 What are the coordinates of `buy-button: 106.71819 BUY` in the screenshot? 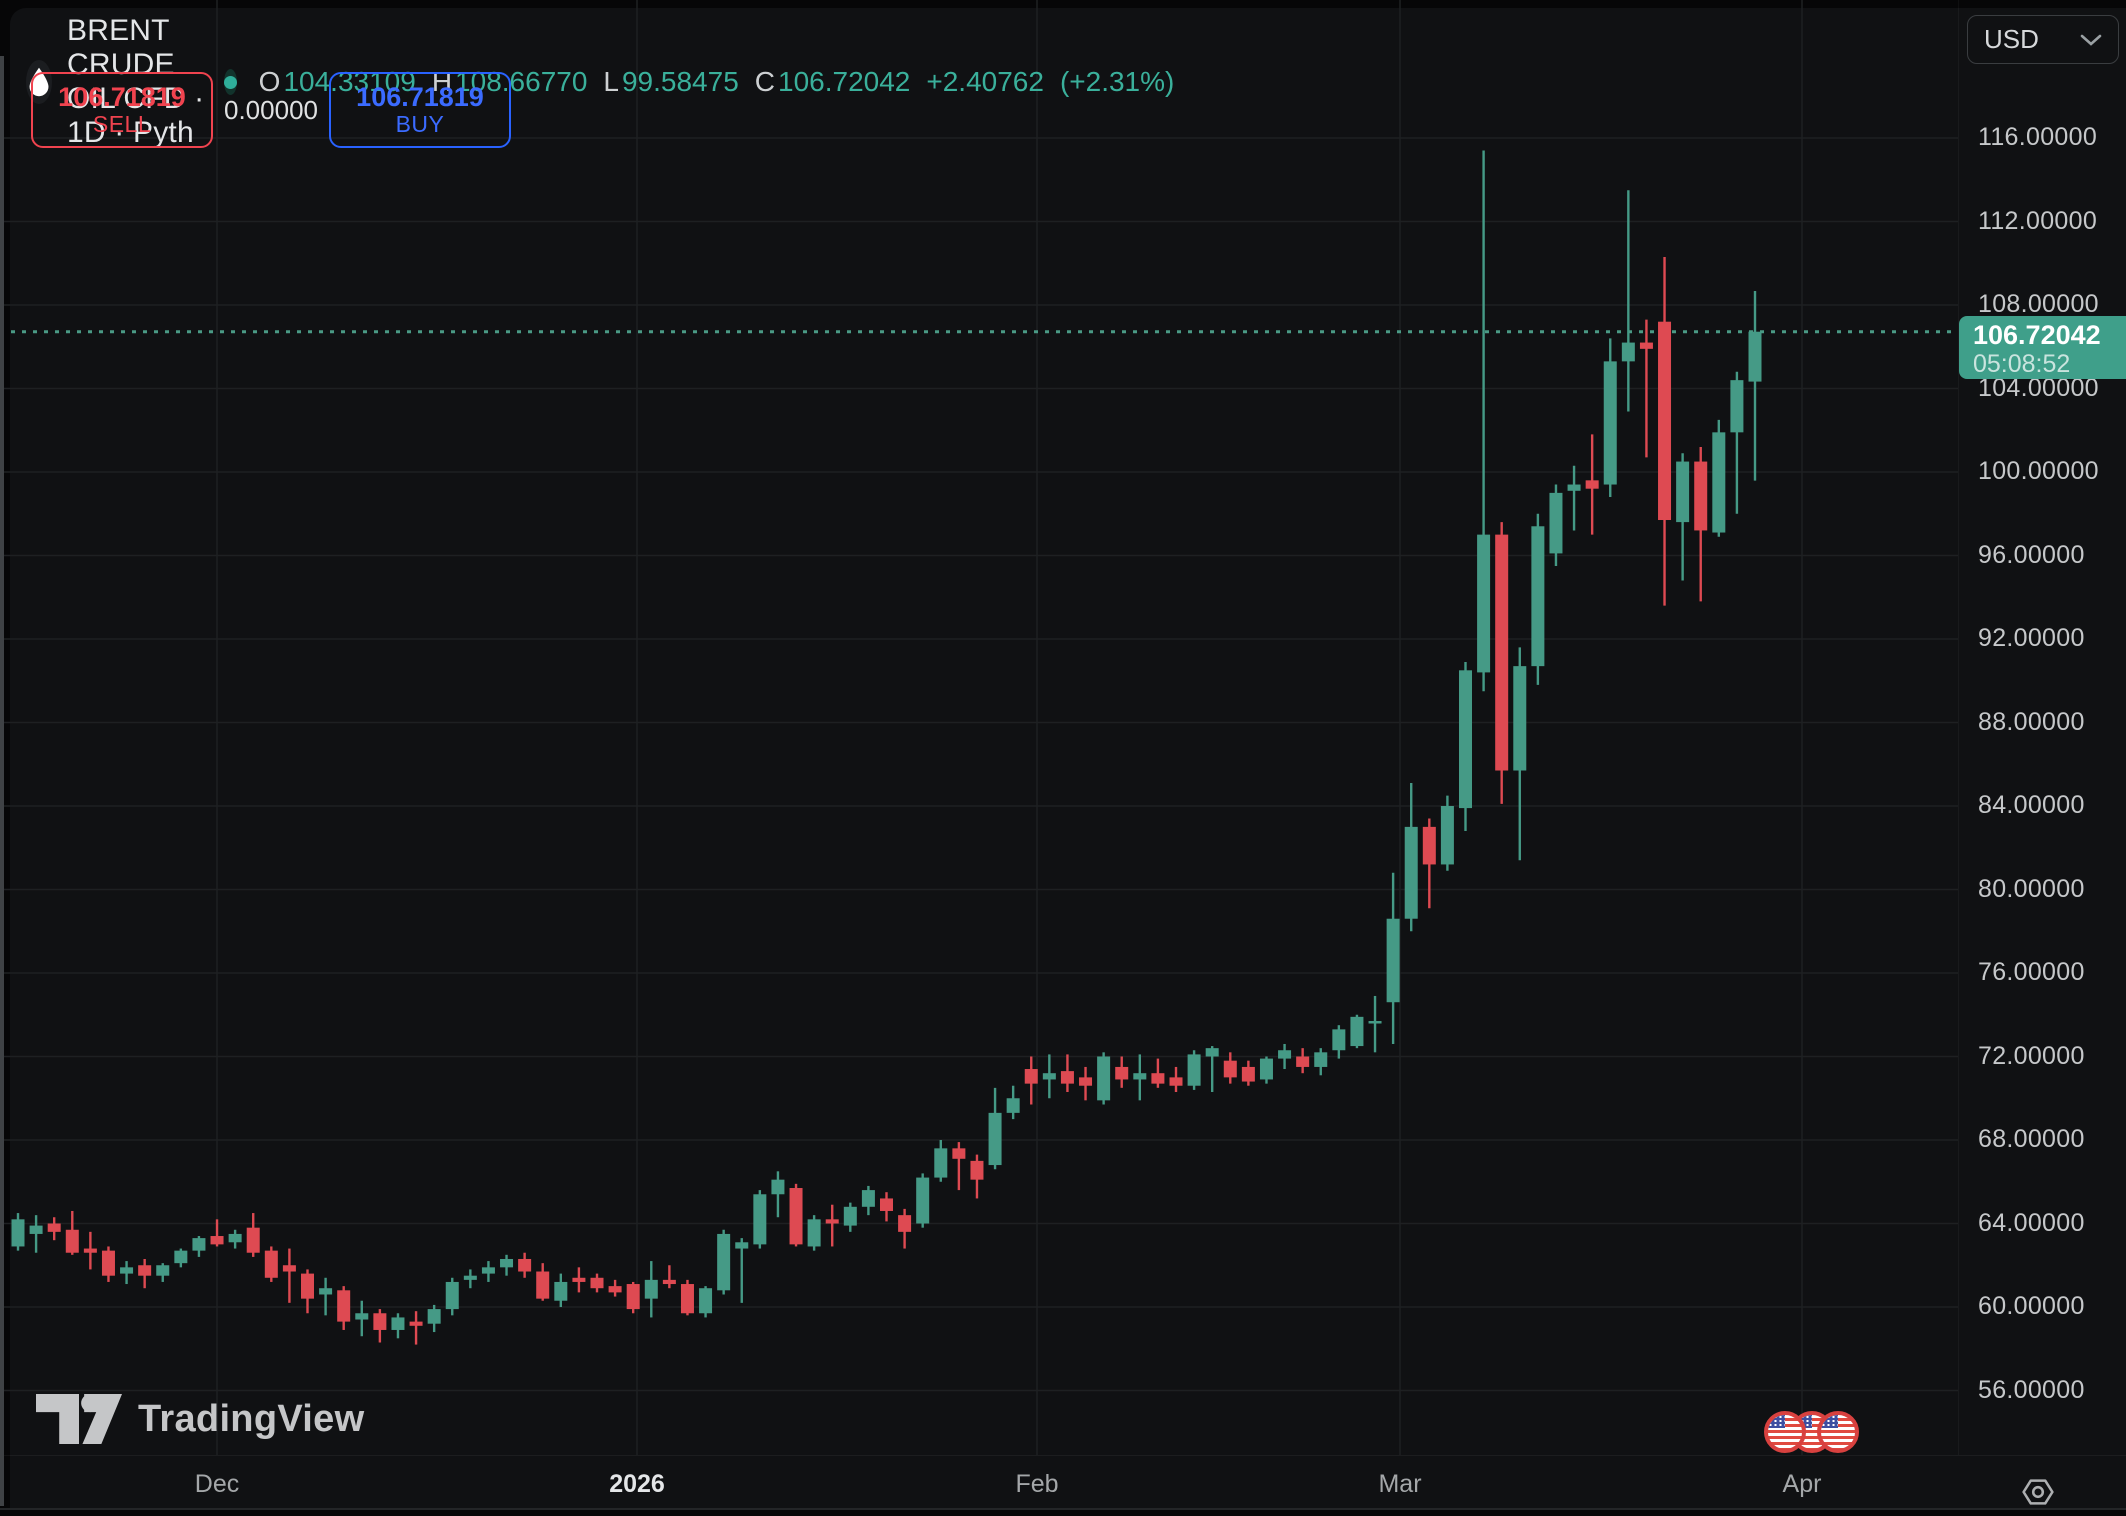 It's located at (420, 110).